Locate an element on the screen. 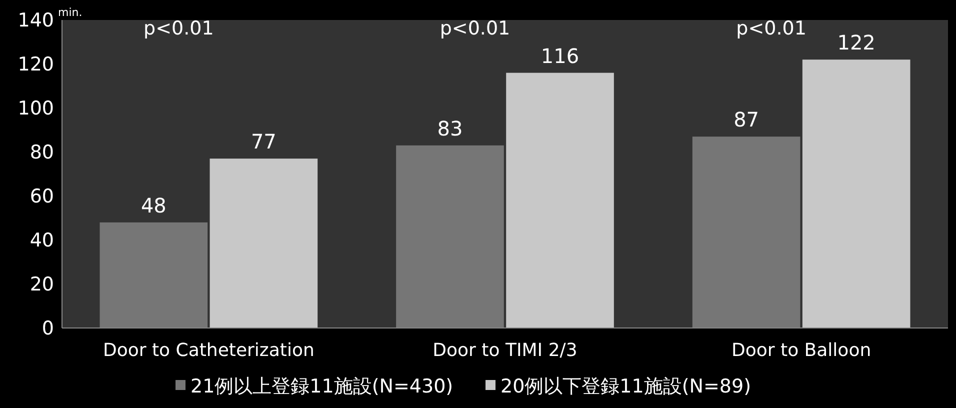 The image size is (956, 408). y-tick-label: 80 is located at coordinates (42, 153).